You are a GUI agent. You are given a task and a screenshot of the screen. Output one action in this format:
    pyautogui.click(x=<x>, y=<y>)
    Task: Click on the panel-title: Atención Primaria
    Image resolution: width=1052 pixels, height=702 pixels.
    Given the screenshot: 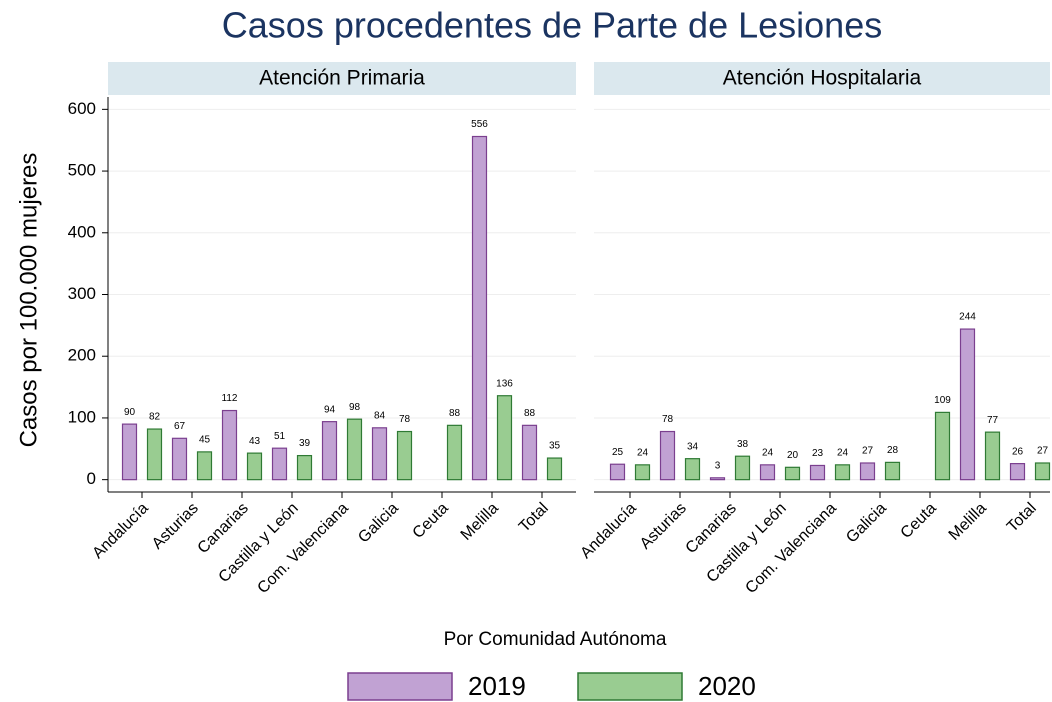 What is the action you would take?
    pyautogui.click(x=342, y=78)
    